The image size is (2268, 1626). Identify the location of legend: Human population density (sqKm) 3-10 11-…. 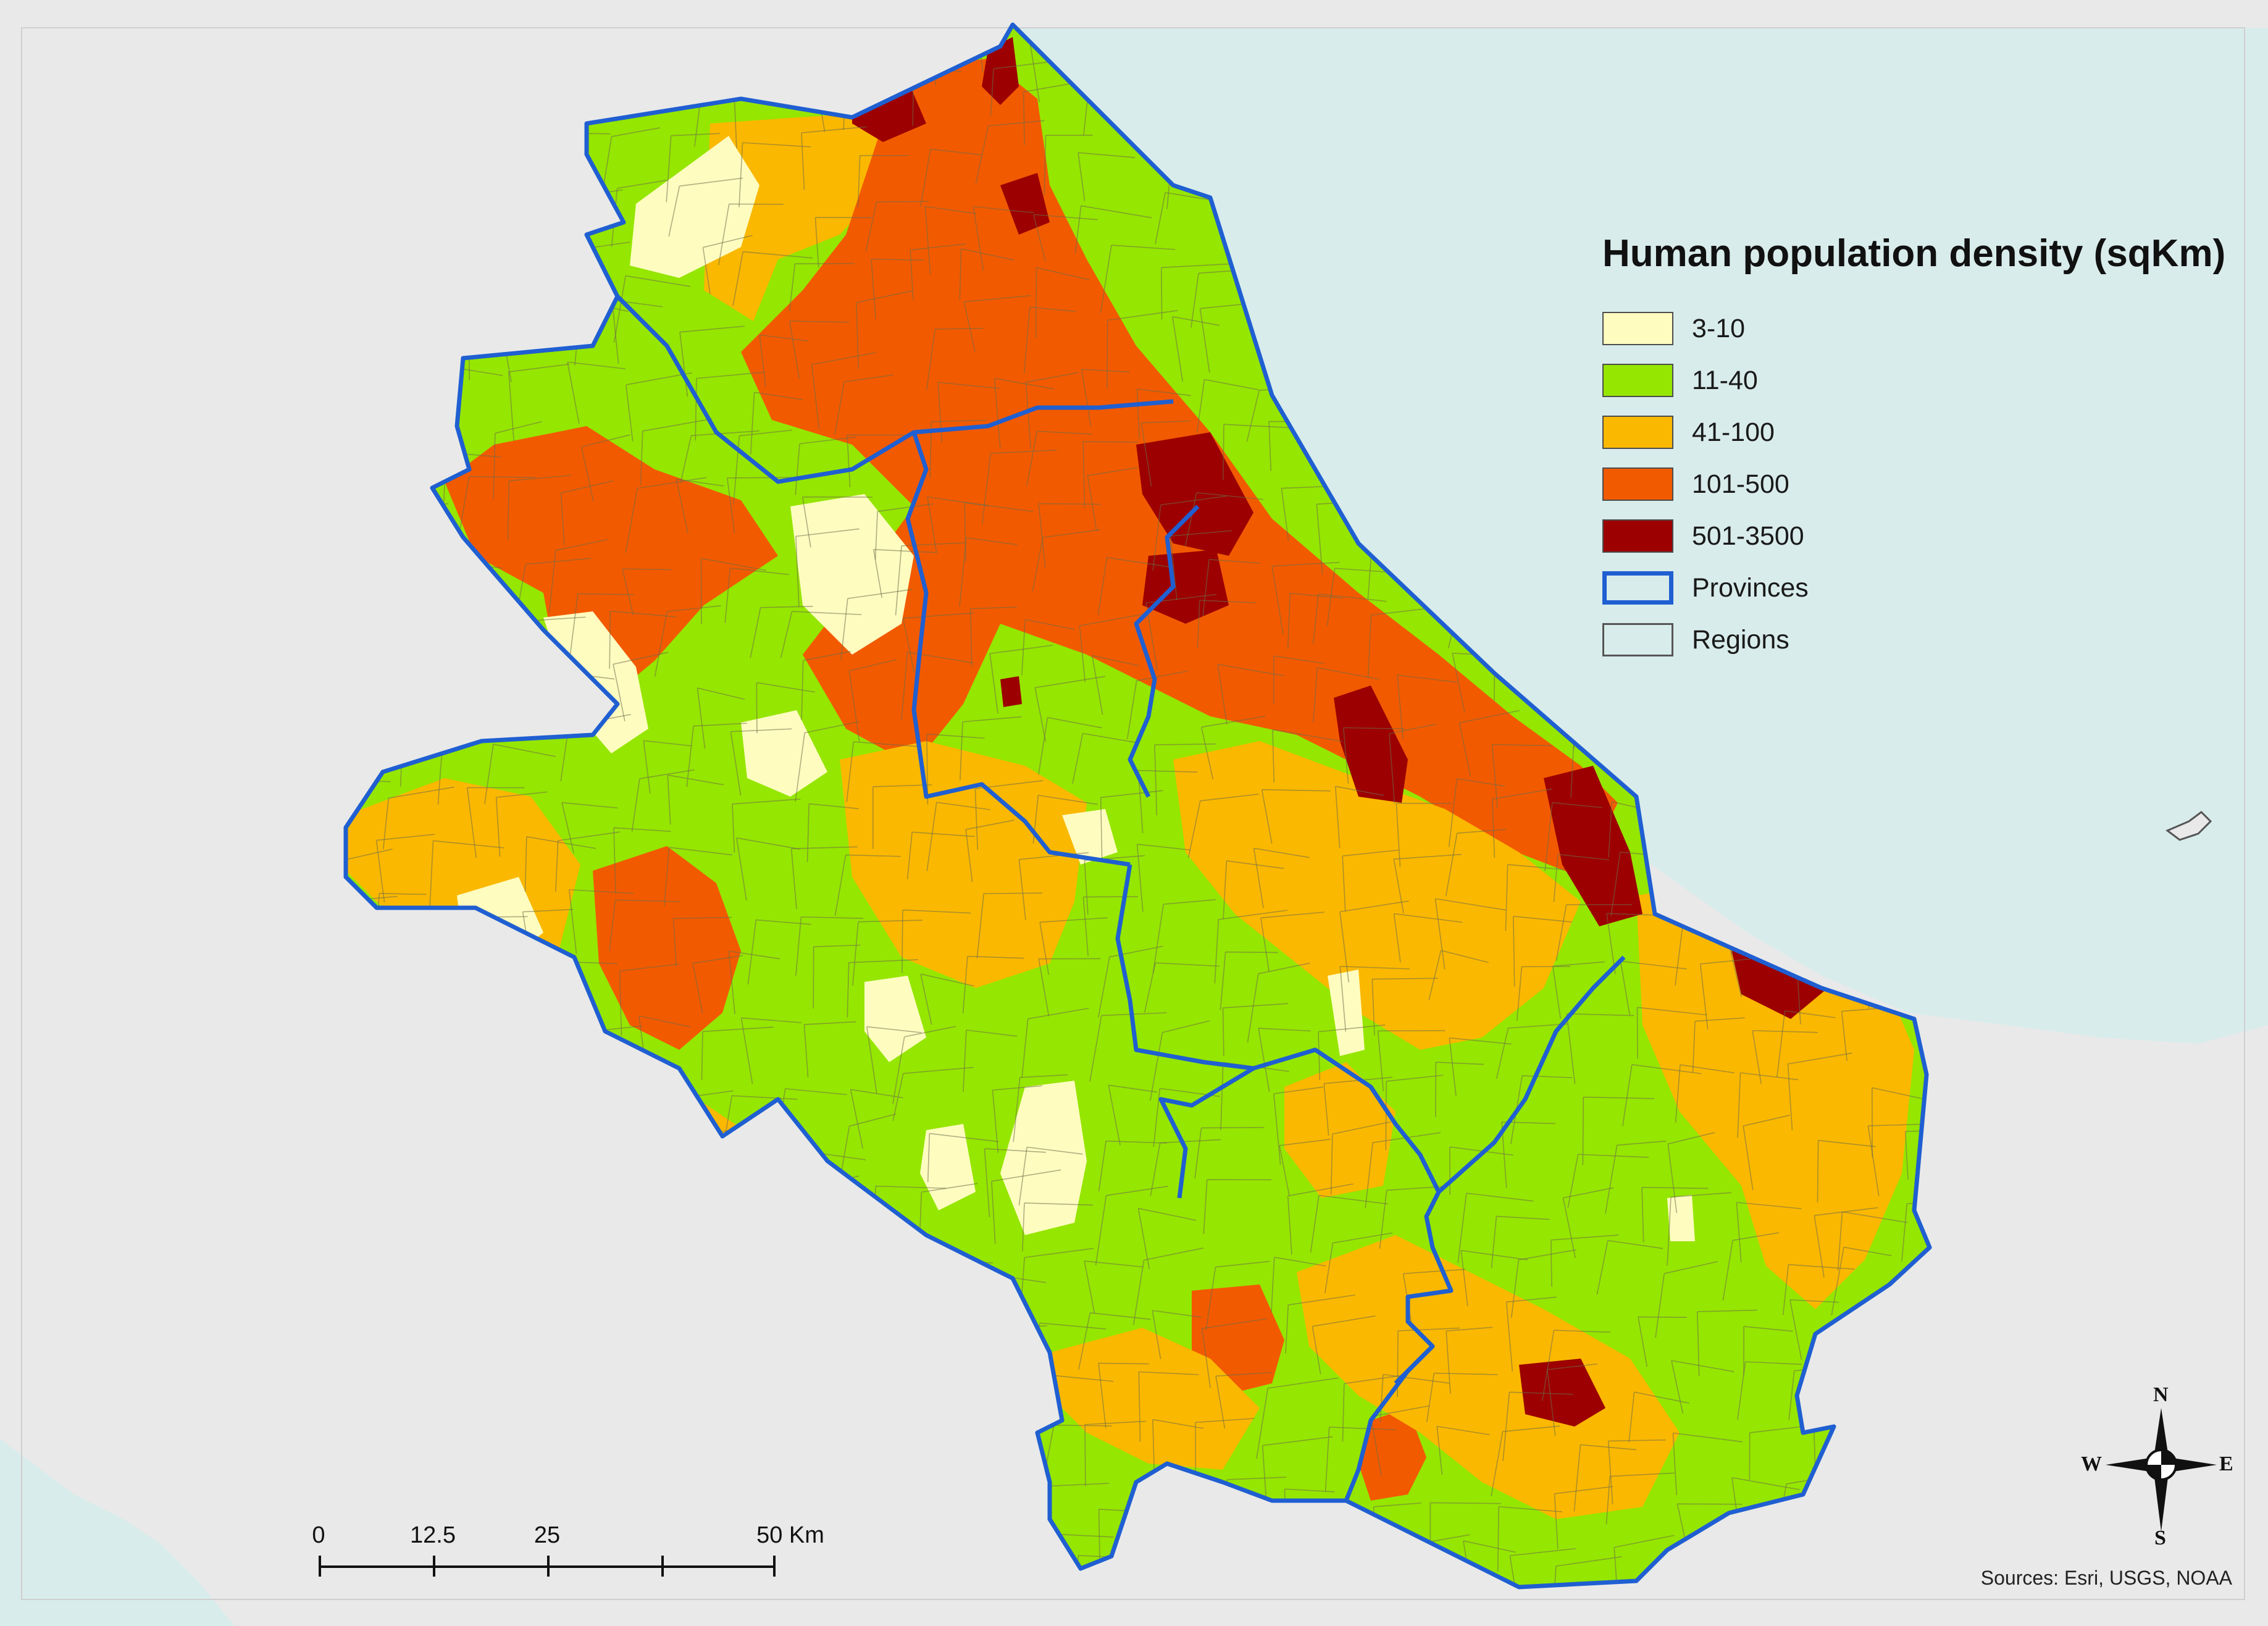
(1917, 449).